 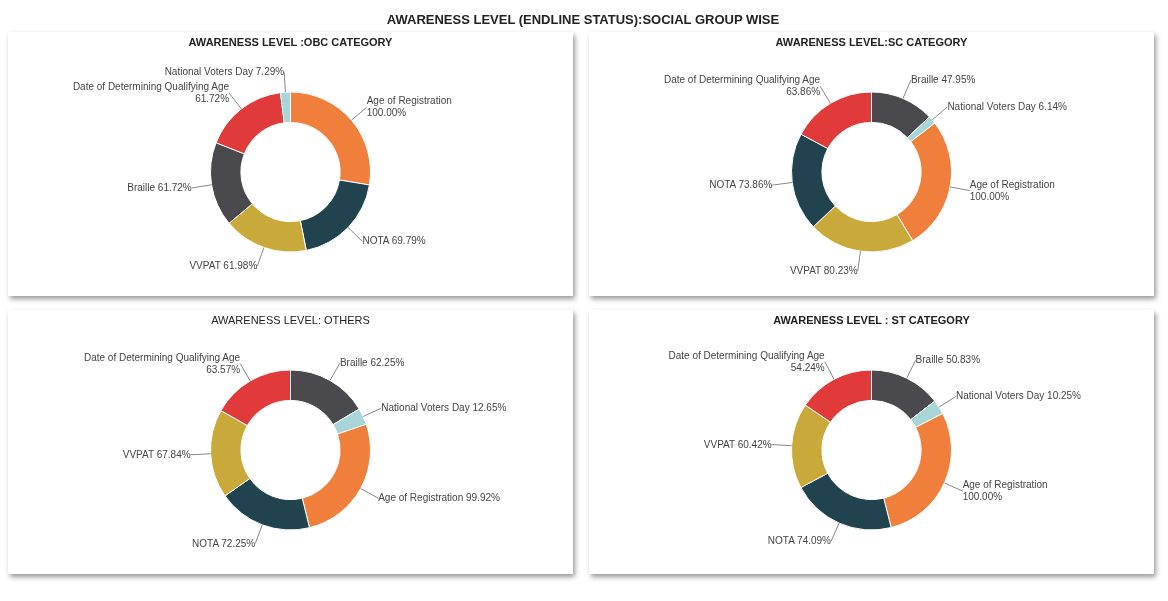 I want to click on chart-title: AWARENESS LEVEL :OBC CATEGORY, so click(x=290, y=42).